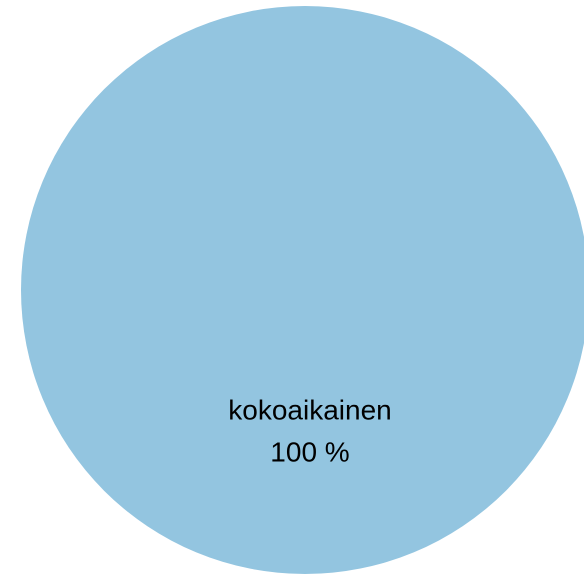 Image resolution: width=584 pixels, height=575 pixels. I want to click on category-label: kokoaikainen, so click(309, 409).